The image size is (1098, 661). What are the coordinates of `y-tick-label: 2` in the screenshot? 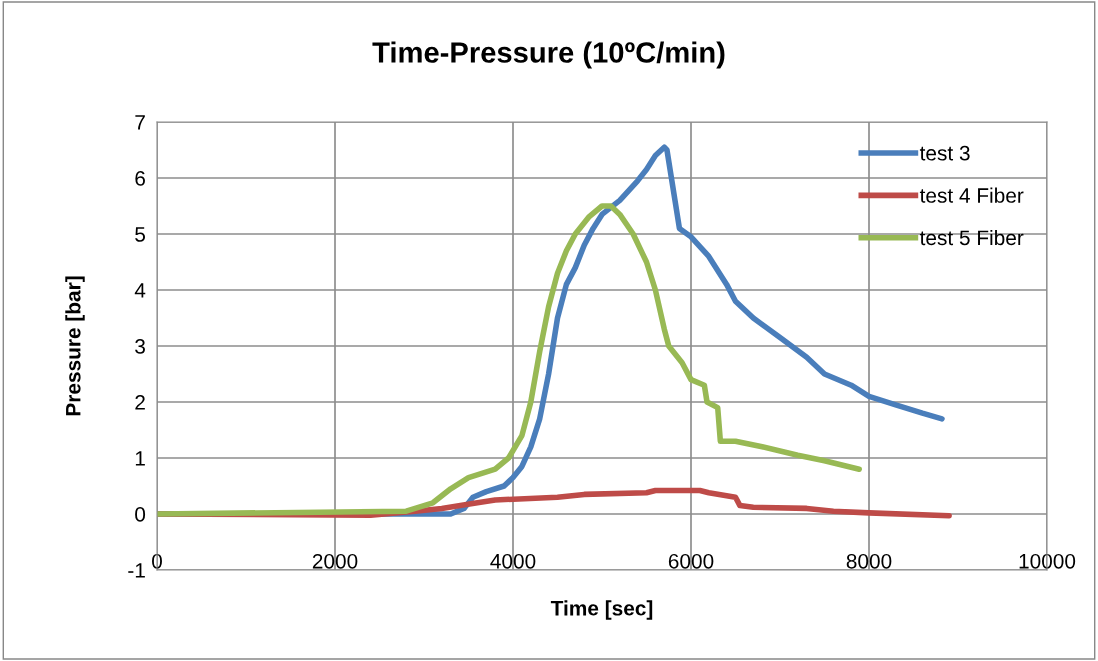 It's located at (140, 402).